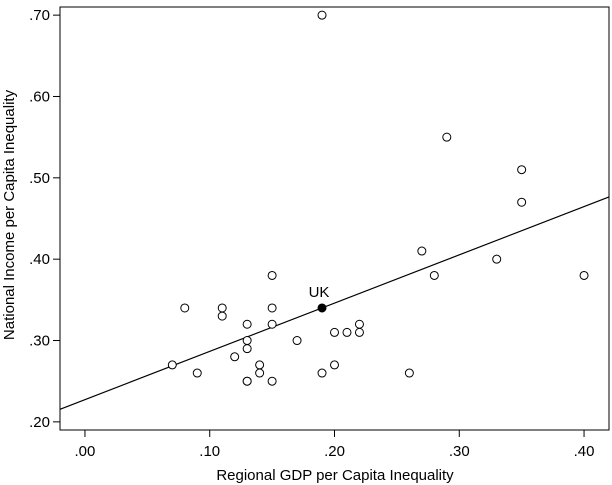 This screenshot has height=485, width=612. What do you see at coordinates (334, 451) in the screenshot?
I see `x-tick-label: .20` at bounding box center [334, 451].